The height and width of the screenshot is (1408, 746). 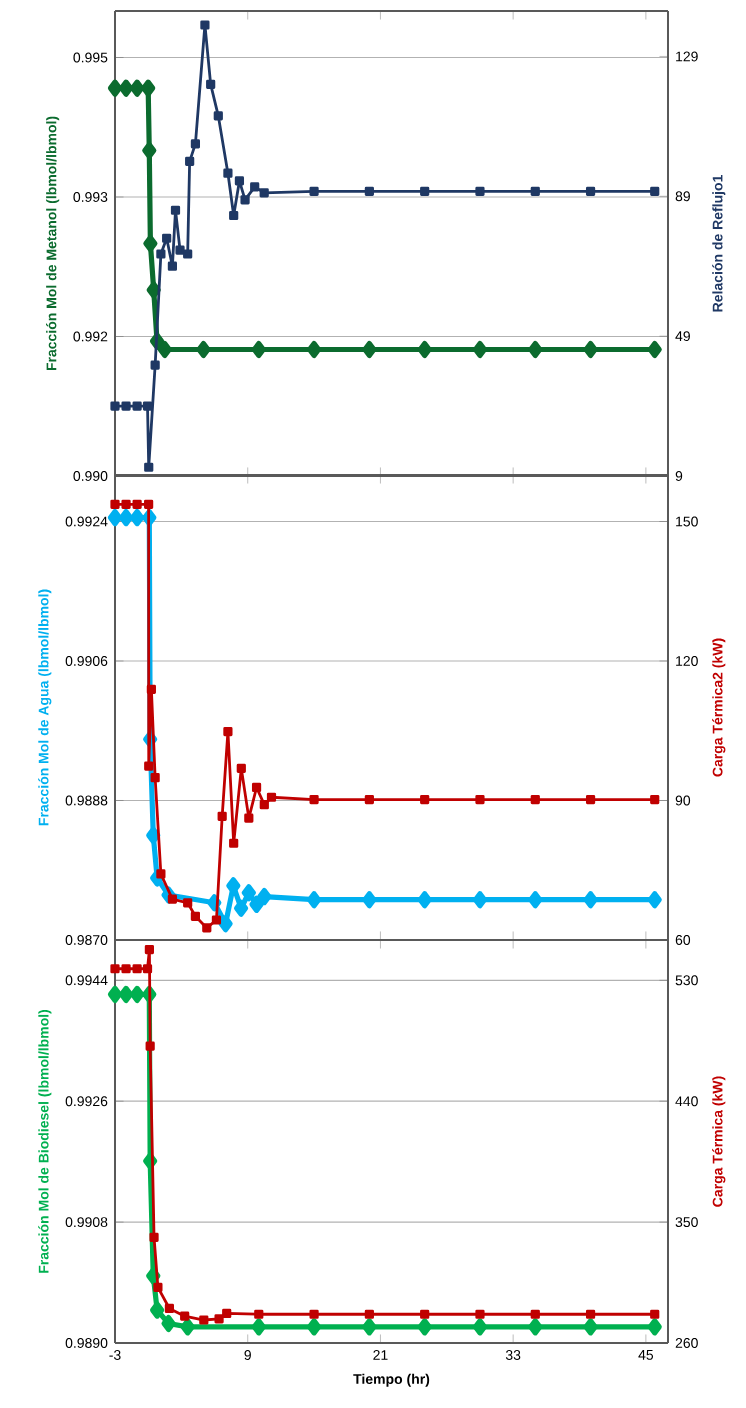 I want to click on y-tick-label: 0.993, so click(x=90, y=197).